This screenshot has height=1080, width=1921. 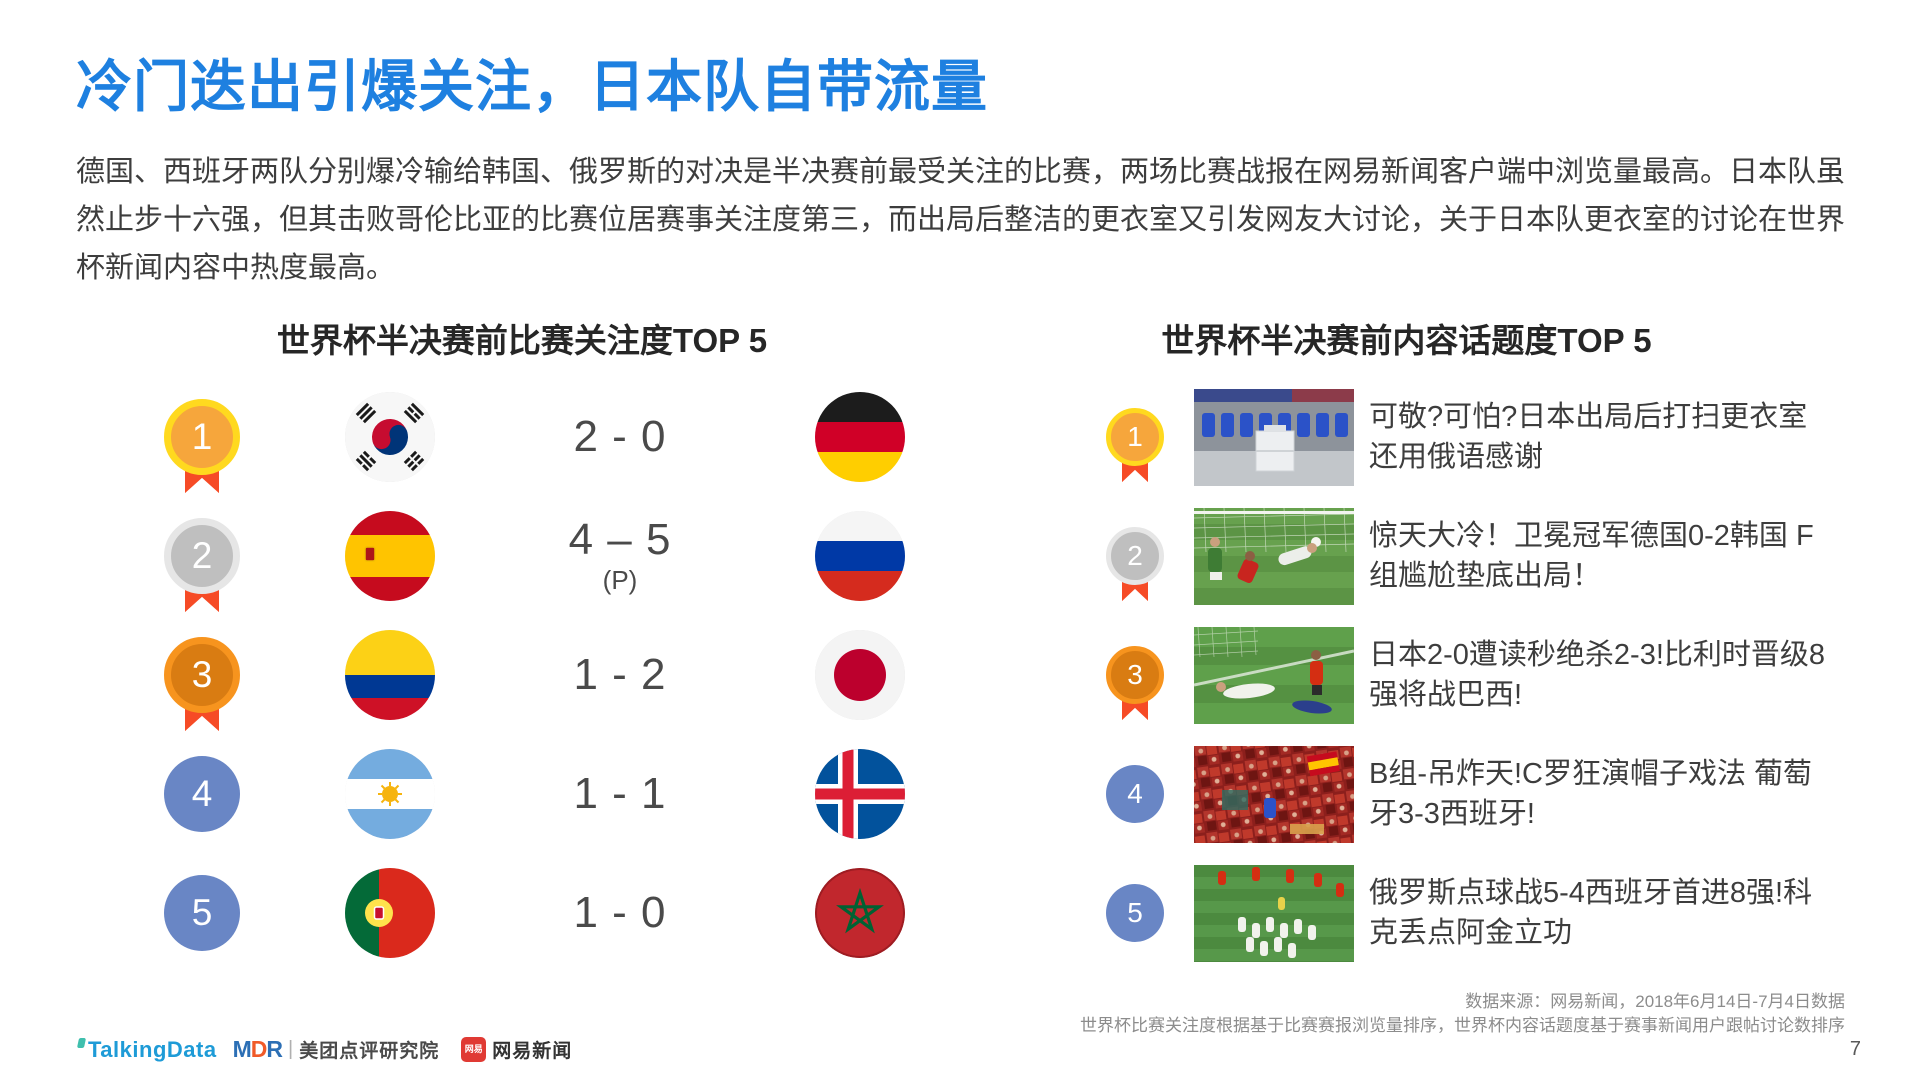 What do you see at coordinates (146, 1050) in the screenshot?
I see `talkingdata-logo: TalkingData` at bounding box center [146, 1050].